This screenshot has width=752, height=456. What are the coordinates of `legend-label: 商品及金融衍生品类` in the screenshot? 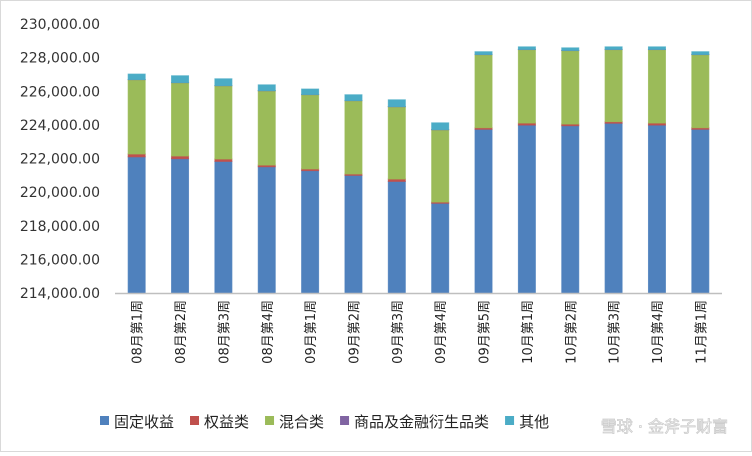 It's located at (421, 422).